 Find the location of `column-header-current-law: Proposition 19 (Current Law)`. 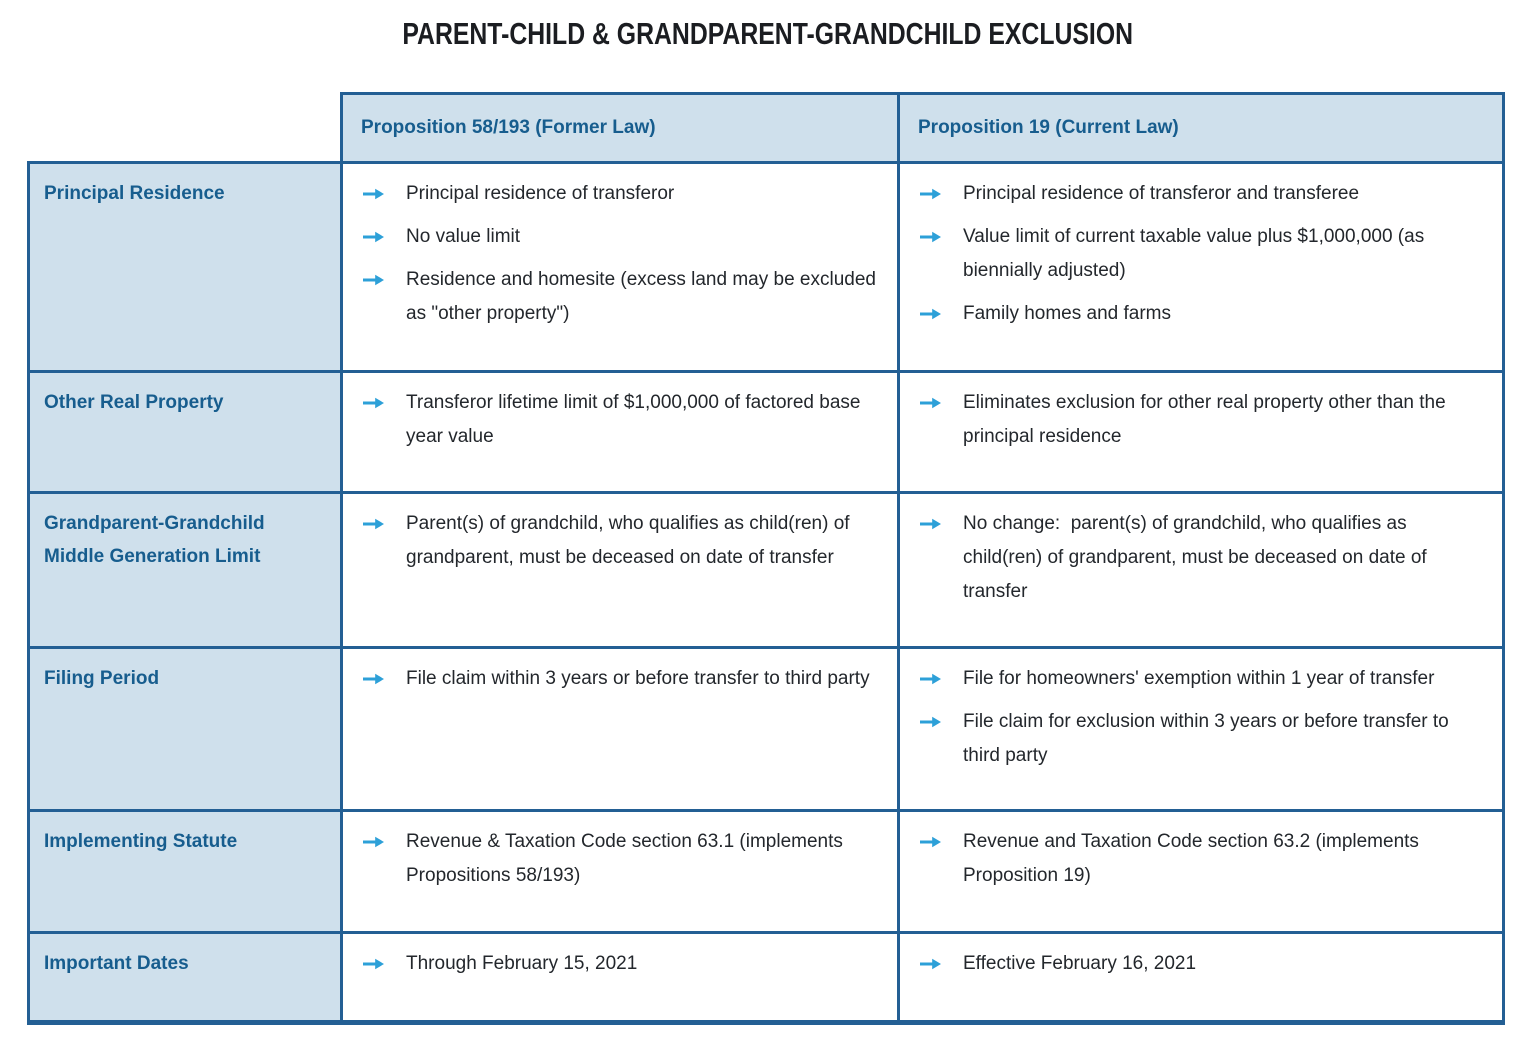

column-header-current-law: Proposition 19 (Current Law) is located at coordinates (1201, 128).